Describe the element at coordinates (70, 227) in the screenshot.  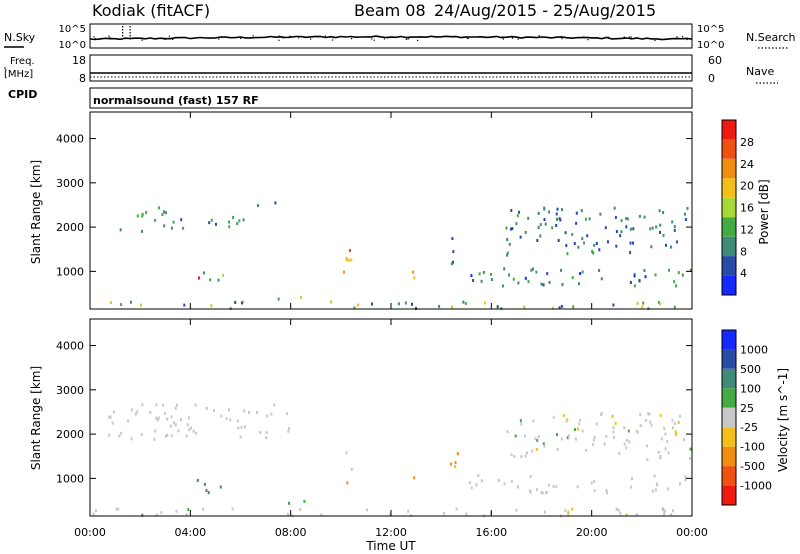
I see `y-tick-label: 2000` at that location.